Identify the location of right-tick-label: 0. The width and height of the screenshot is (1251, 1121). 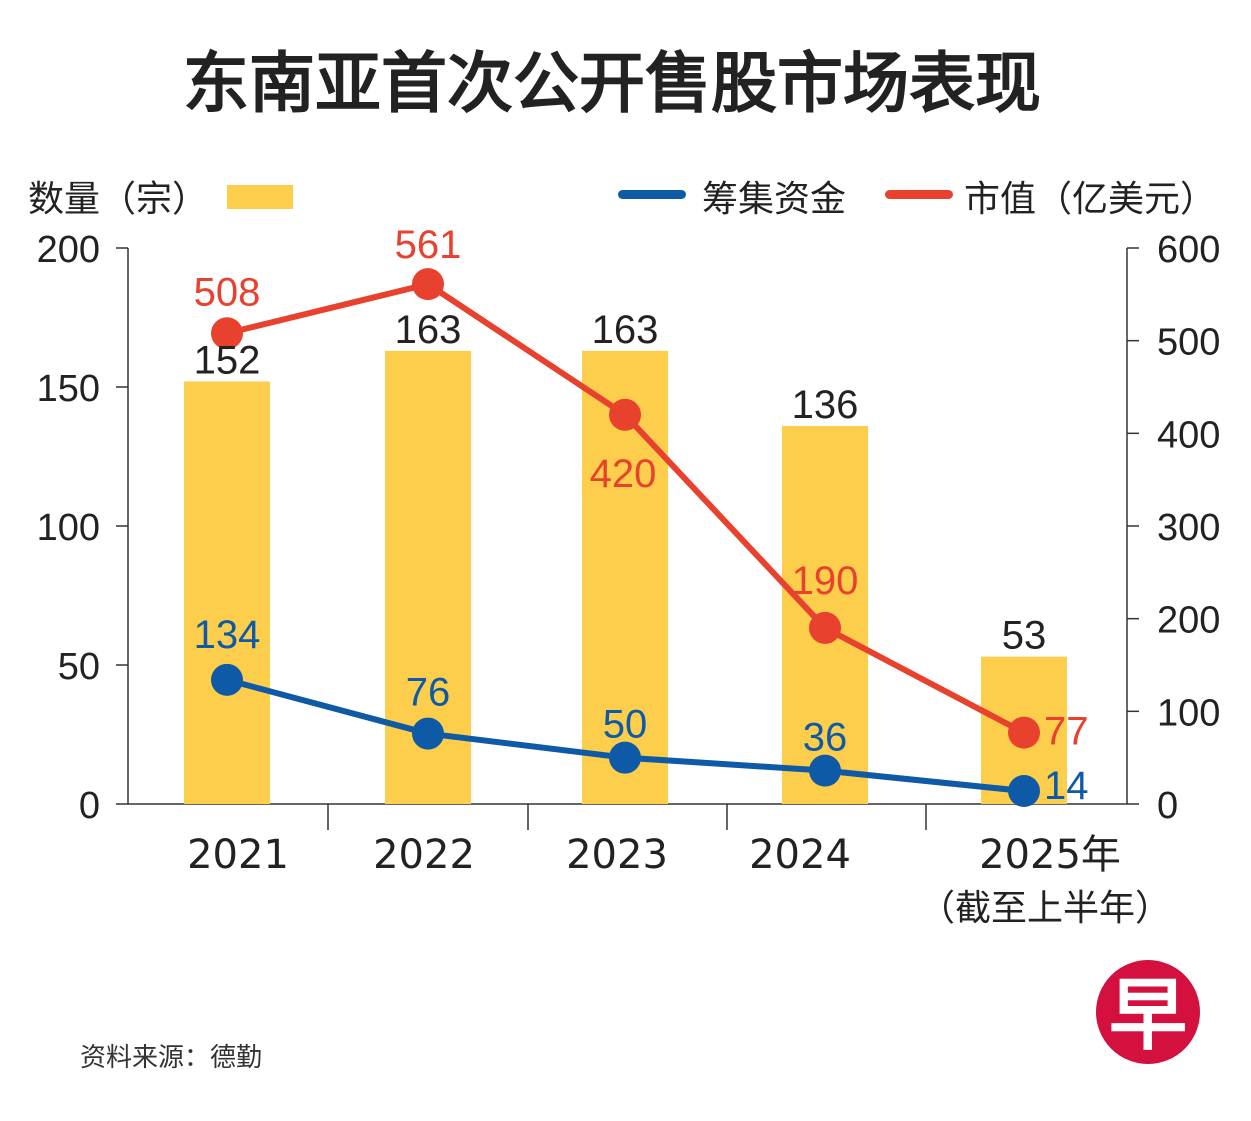
(1167, 806).